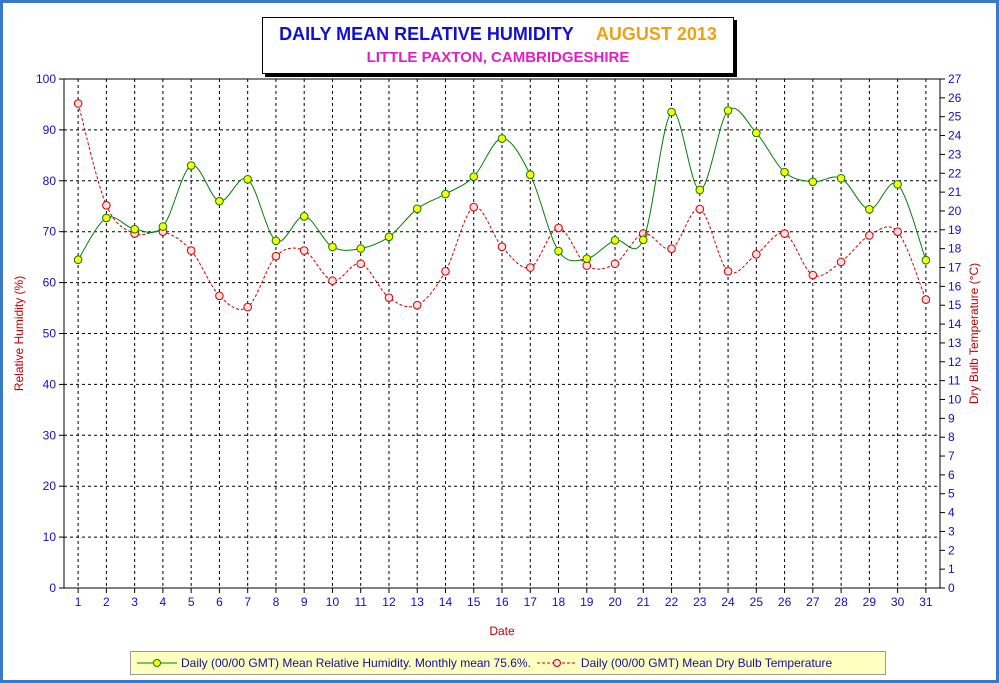 The width and height of the screenshot is (999, 683). I want to click on legend-swatch-temperature, so click(556, 663).